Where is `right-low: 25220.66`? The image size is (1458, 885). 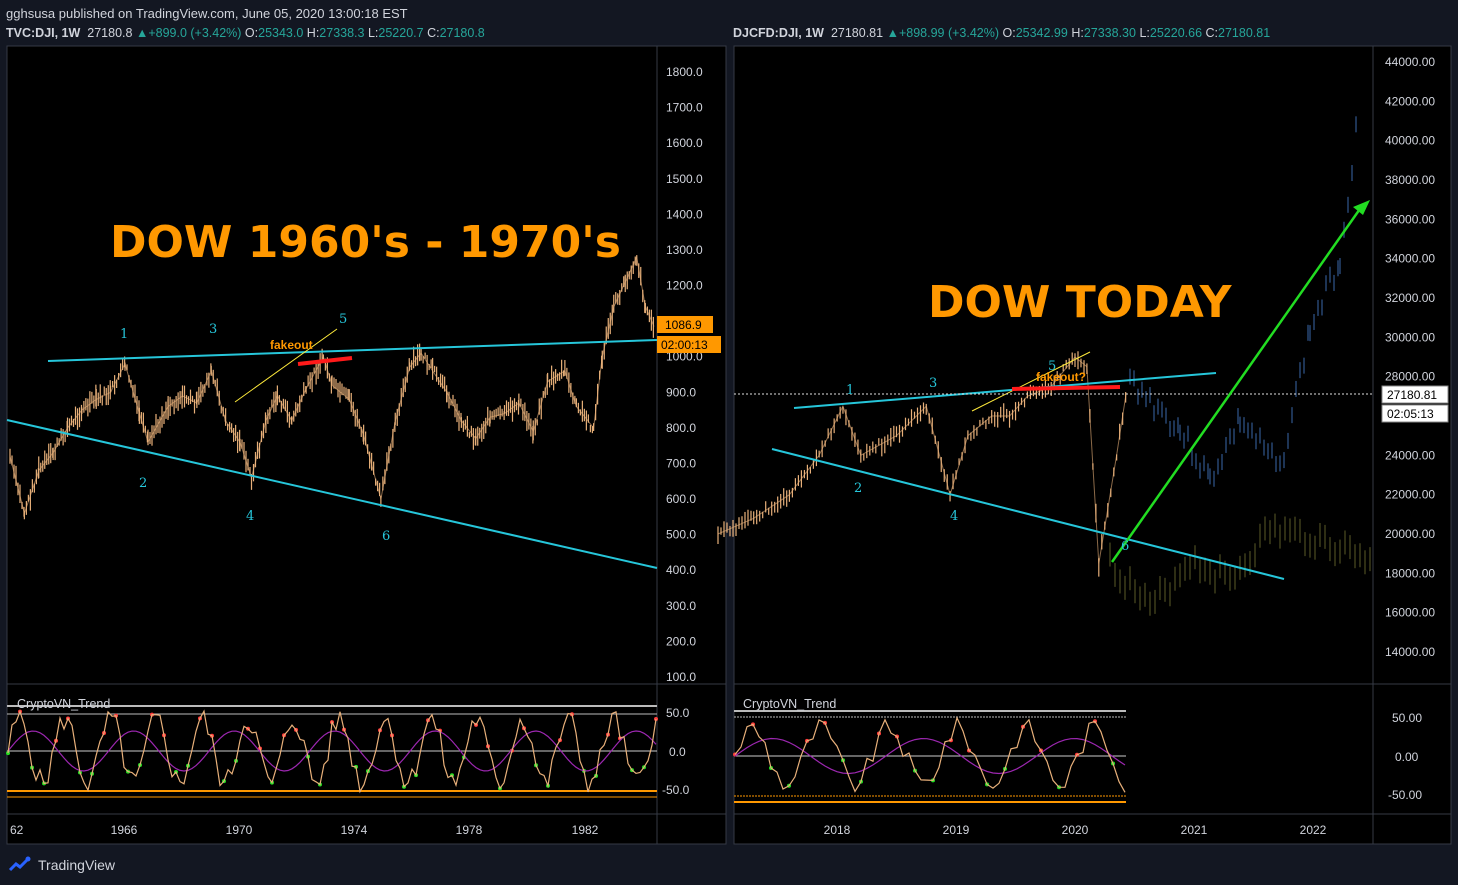 right-low: 25220.66 is located at coordinates (1176, 33).